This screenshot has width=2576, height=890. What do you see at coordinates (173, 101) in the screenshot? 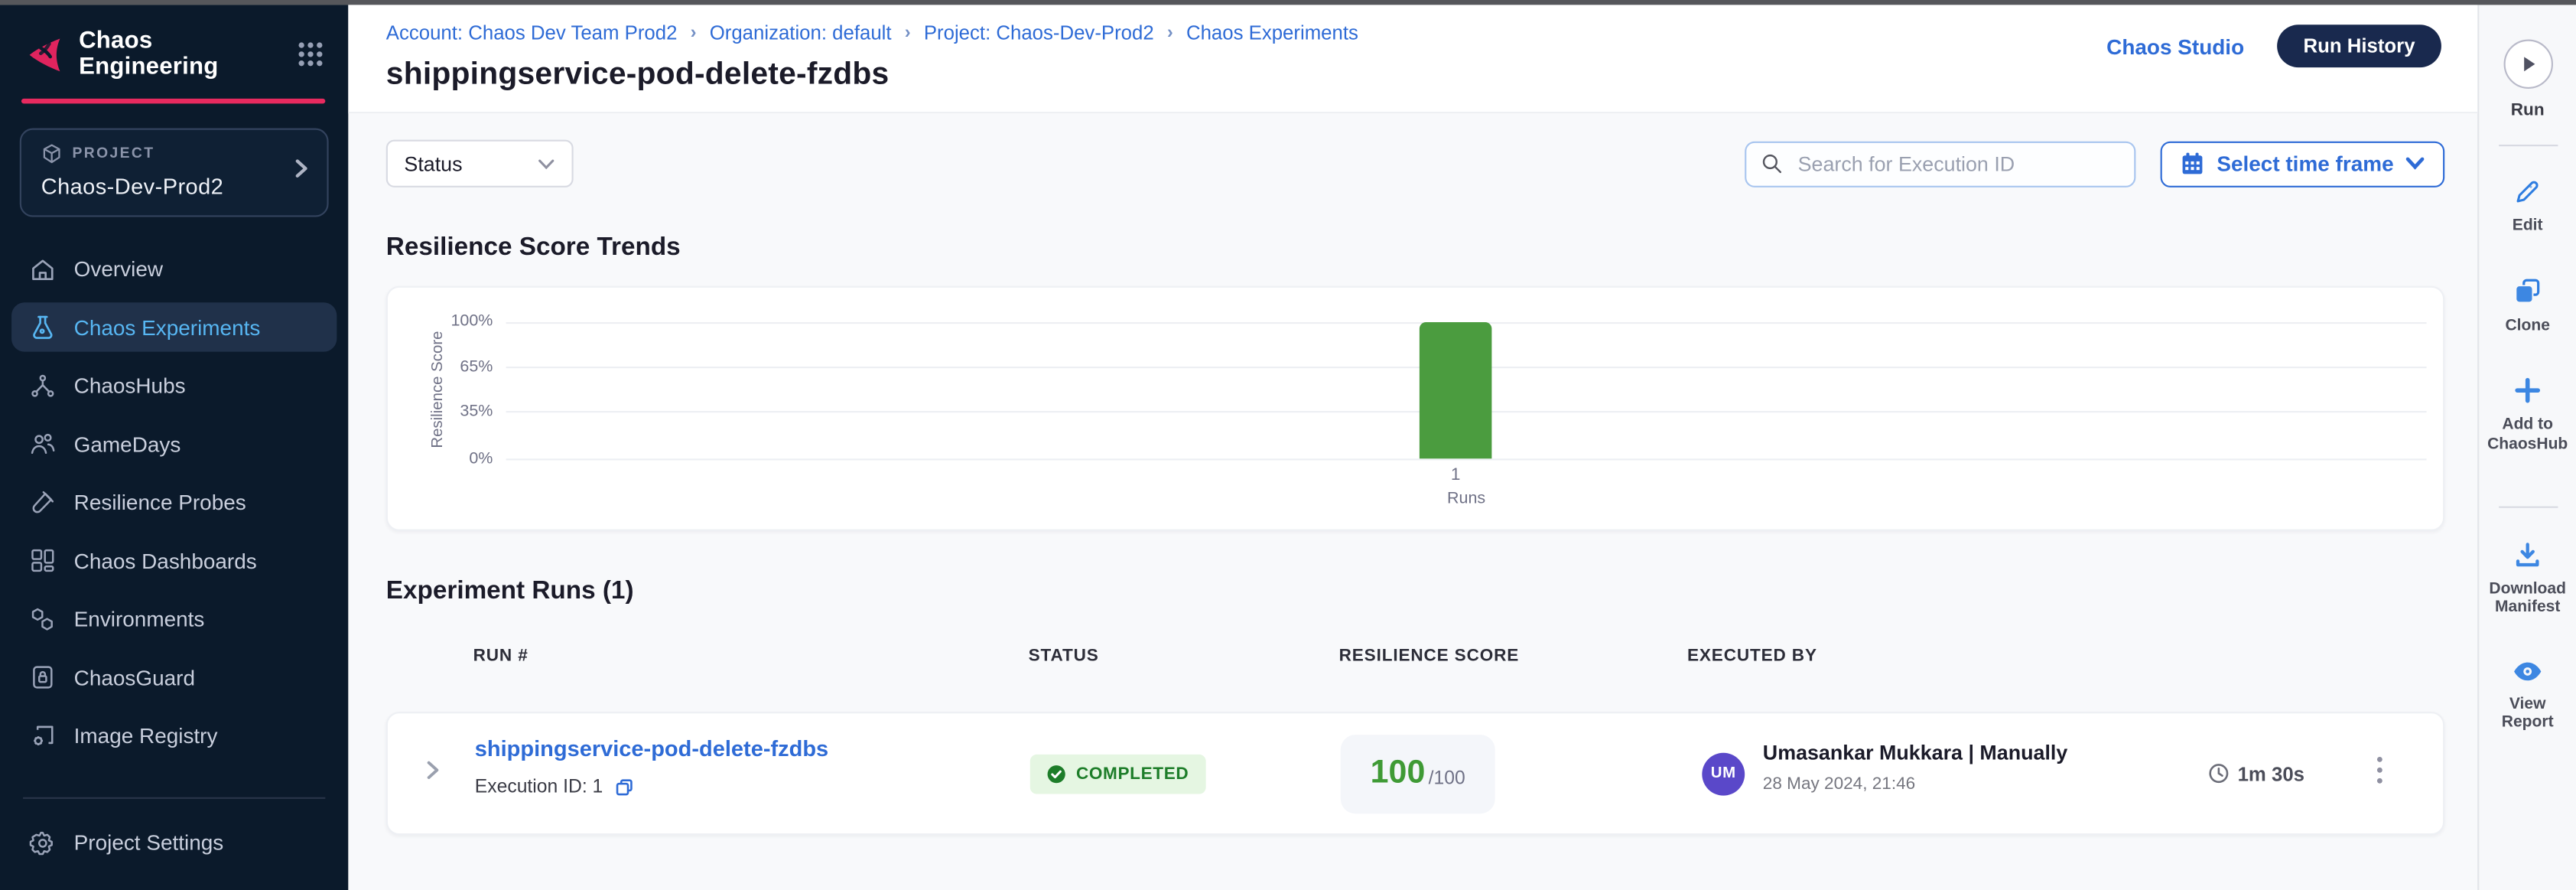
I see `brand-underline` at bounding box center [173, 101].